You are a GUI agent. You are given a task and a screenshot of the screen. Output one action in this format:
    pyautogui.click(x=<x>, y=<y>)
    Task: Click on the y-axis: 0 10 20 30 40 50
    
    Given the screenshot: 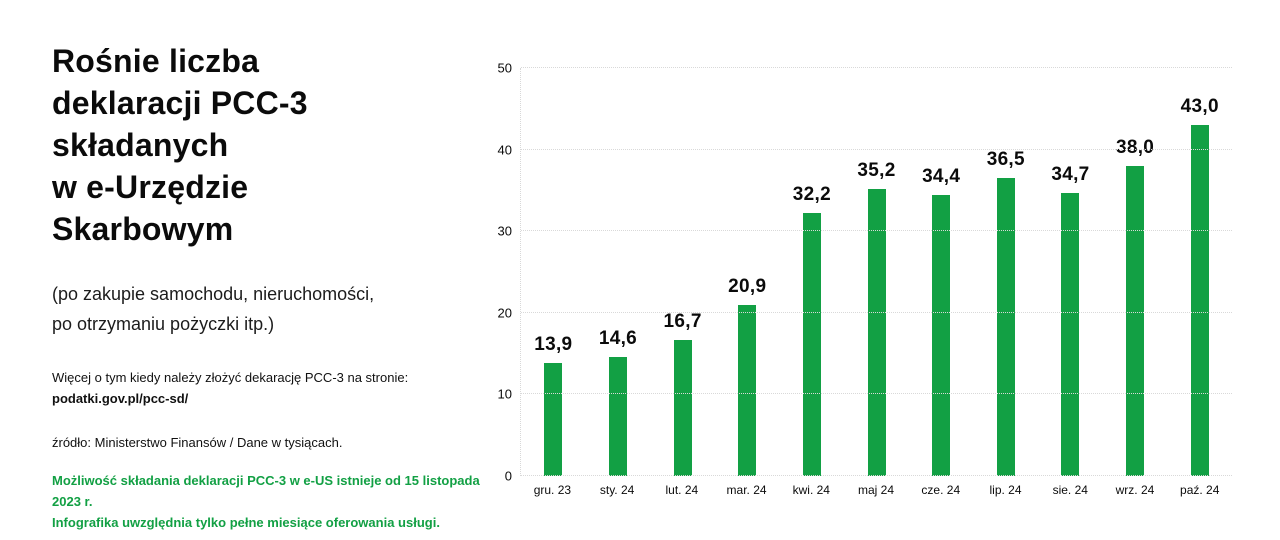 What is the action you would take?
    pyautogui.click(x=491, y=272)
    